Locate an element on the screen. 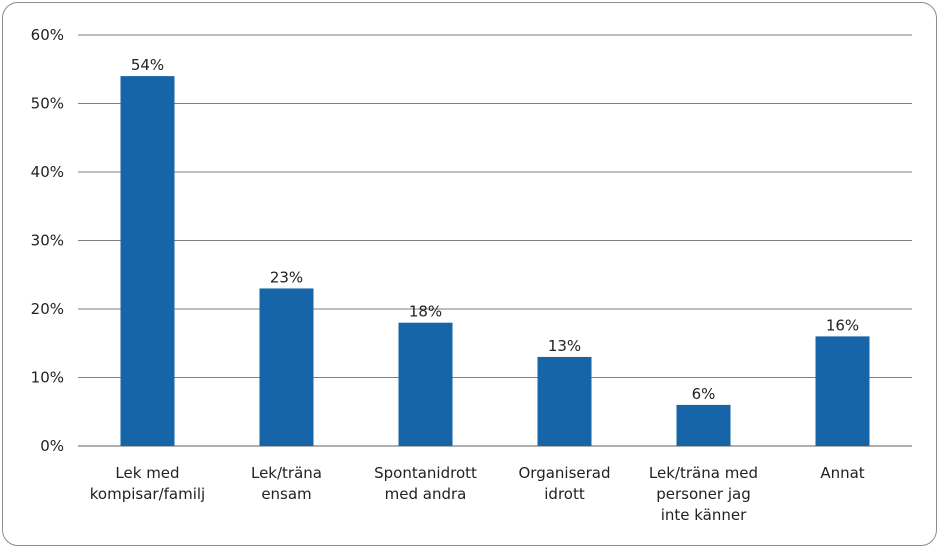 Image resolution: width=941 pixels, height=550 pixels. y-axis: 0% 10% 20% 30% 40% 50% 60% is located at coordinates (47, 240).